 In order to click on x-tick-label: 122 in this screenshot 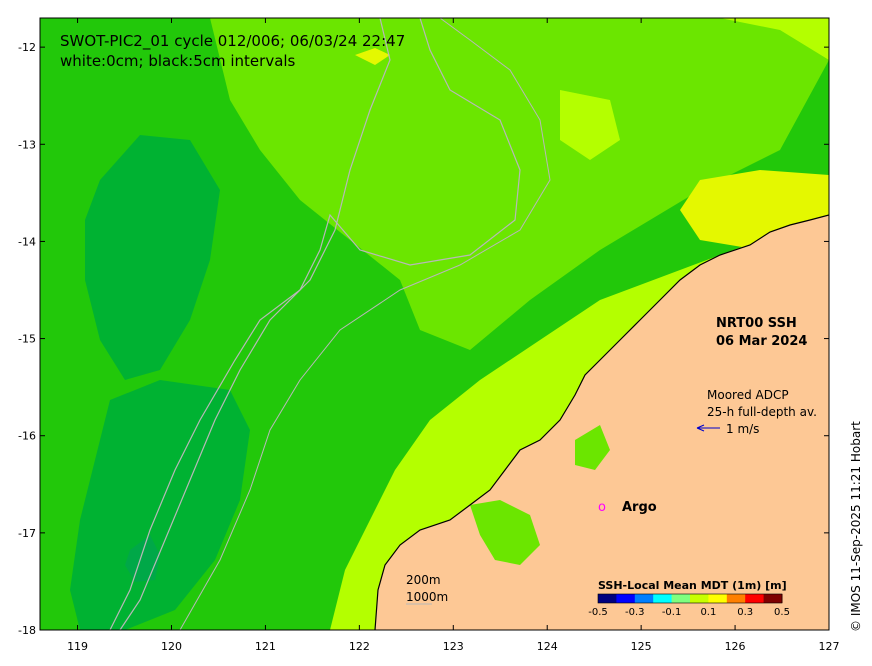, I will do `click(359, 646)`.